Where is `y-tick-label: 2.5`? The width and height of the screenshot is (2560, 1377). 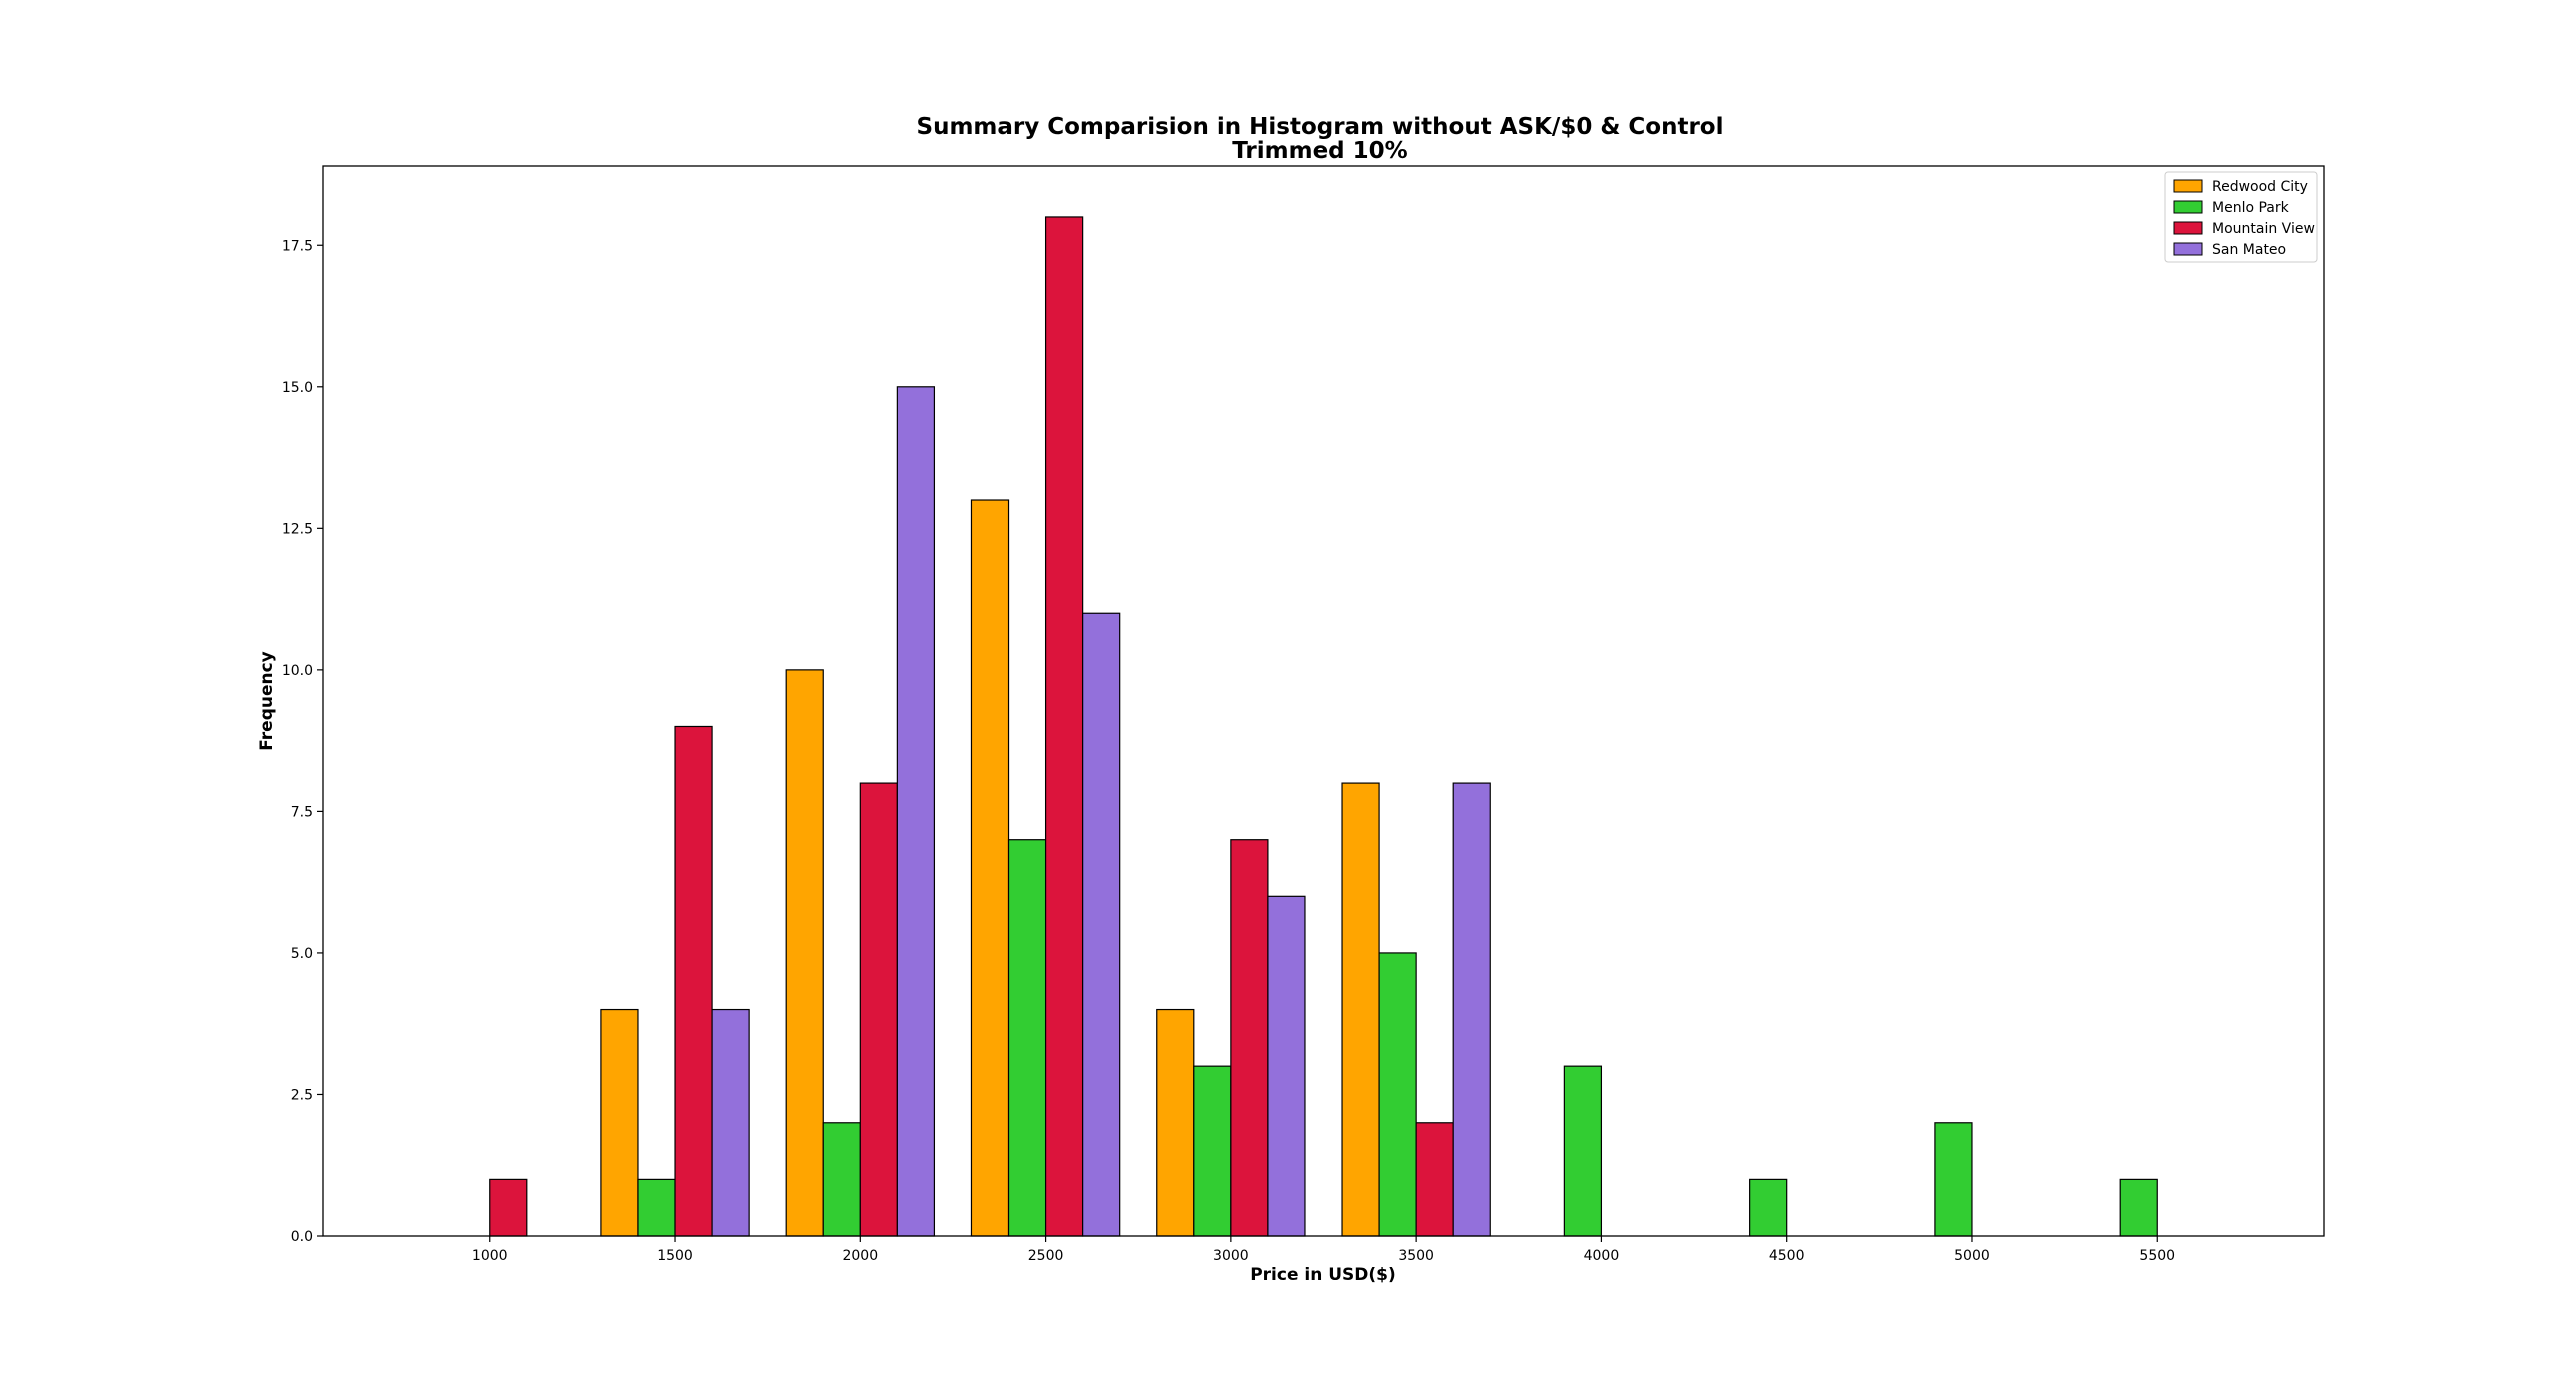 y-tick-label: 2.5 is located at coordinates (302, 1095).